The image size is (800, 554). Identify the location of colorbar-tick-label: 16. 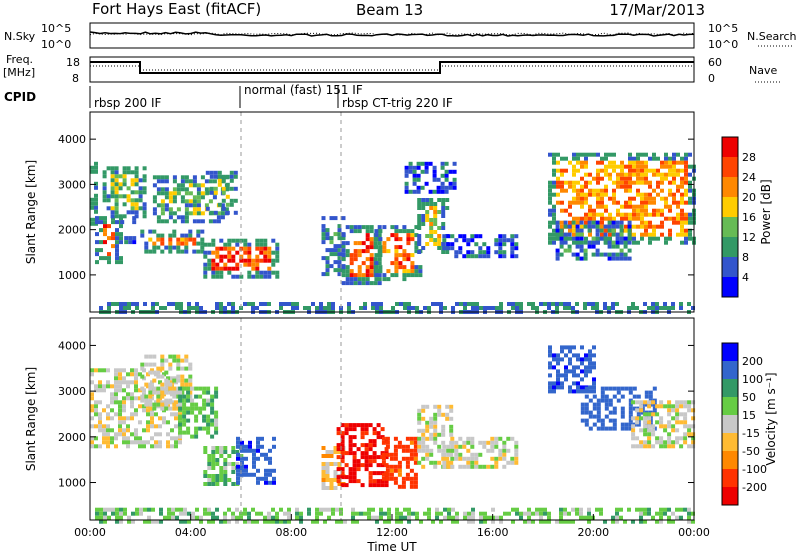
(749, 217).